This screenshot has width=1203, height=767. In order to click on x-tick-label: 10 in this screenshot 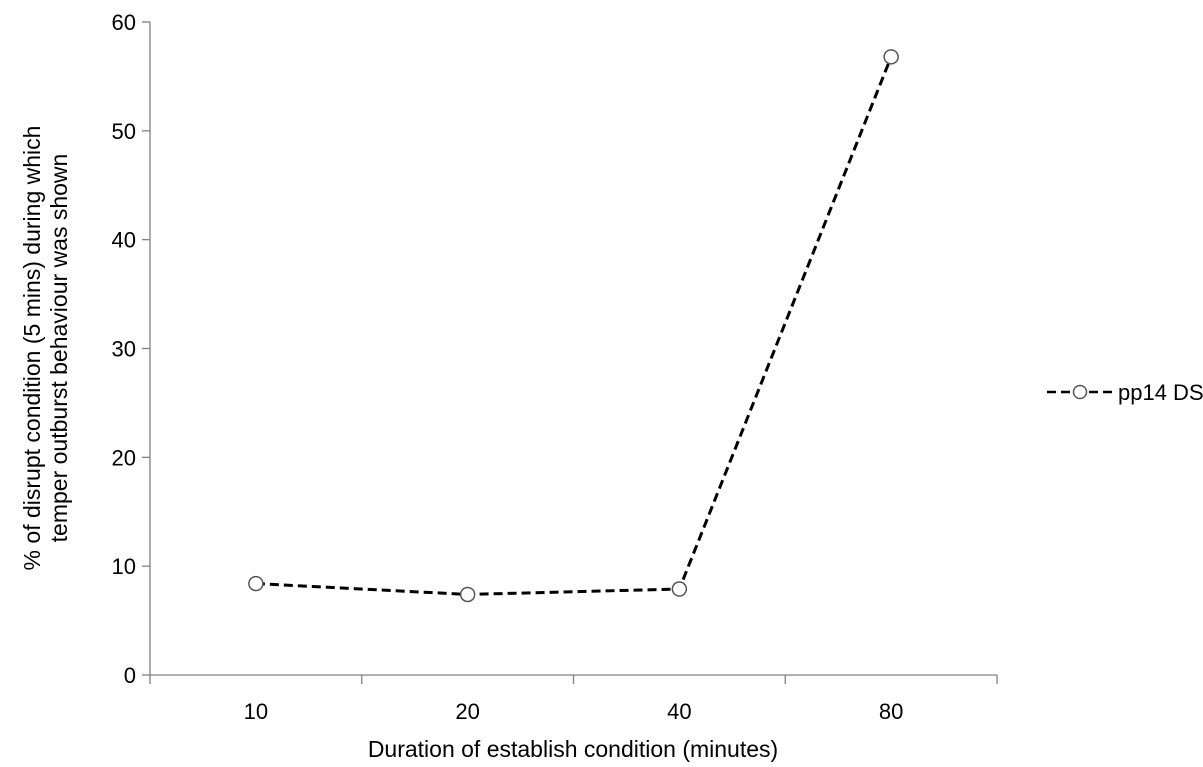, I will do `click(256, 711)`.